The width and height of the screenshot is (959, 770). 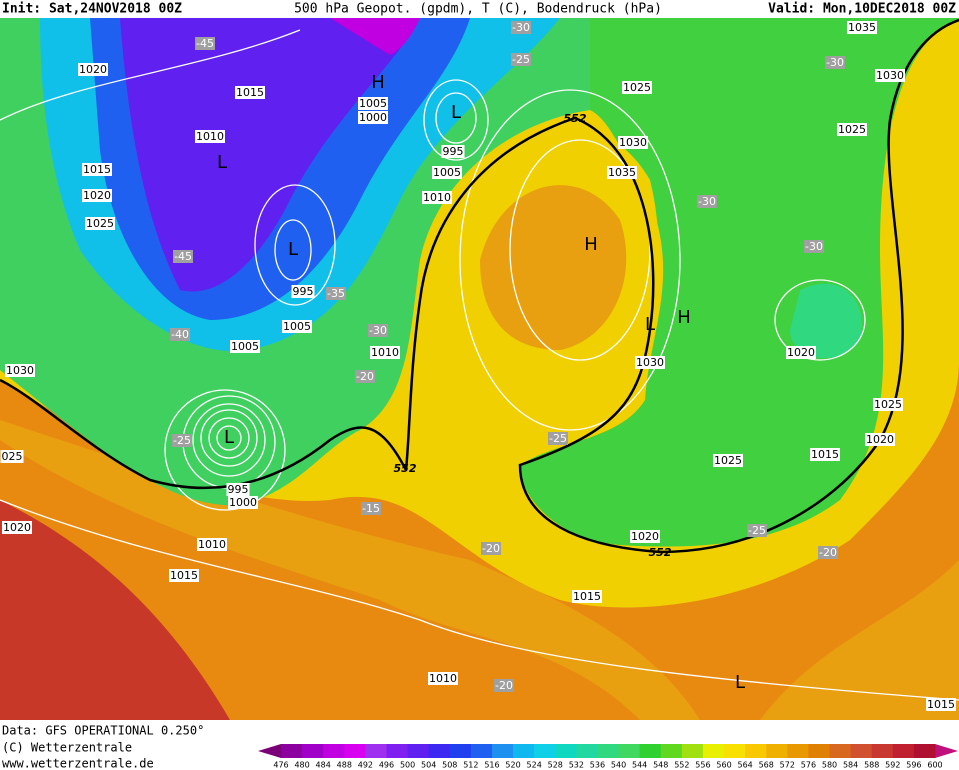 What do you see at coordinates (115, 610) in the screenshot?
I see `field-red` at bounding box center [115, 610].